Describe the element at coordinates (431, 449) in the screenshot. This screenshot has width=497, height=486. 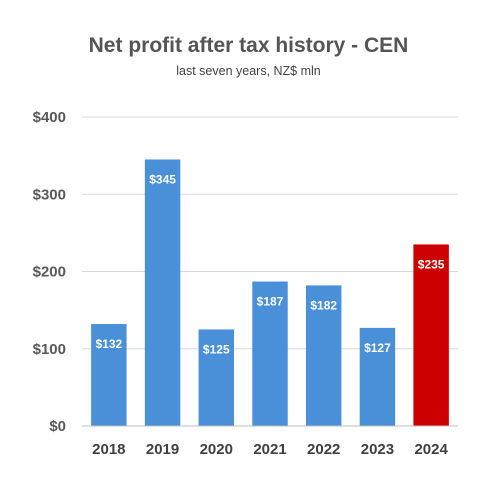
I see `x-tick-label-2024: 2024` at that location.